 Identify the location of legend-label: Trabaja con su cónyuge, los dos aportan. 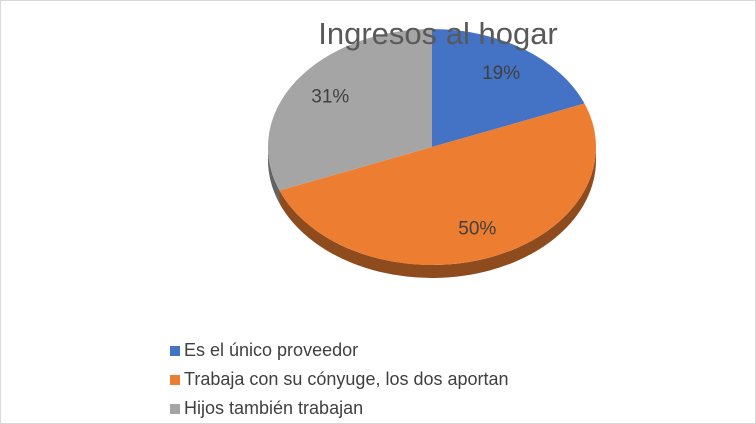
(346, 379).